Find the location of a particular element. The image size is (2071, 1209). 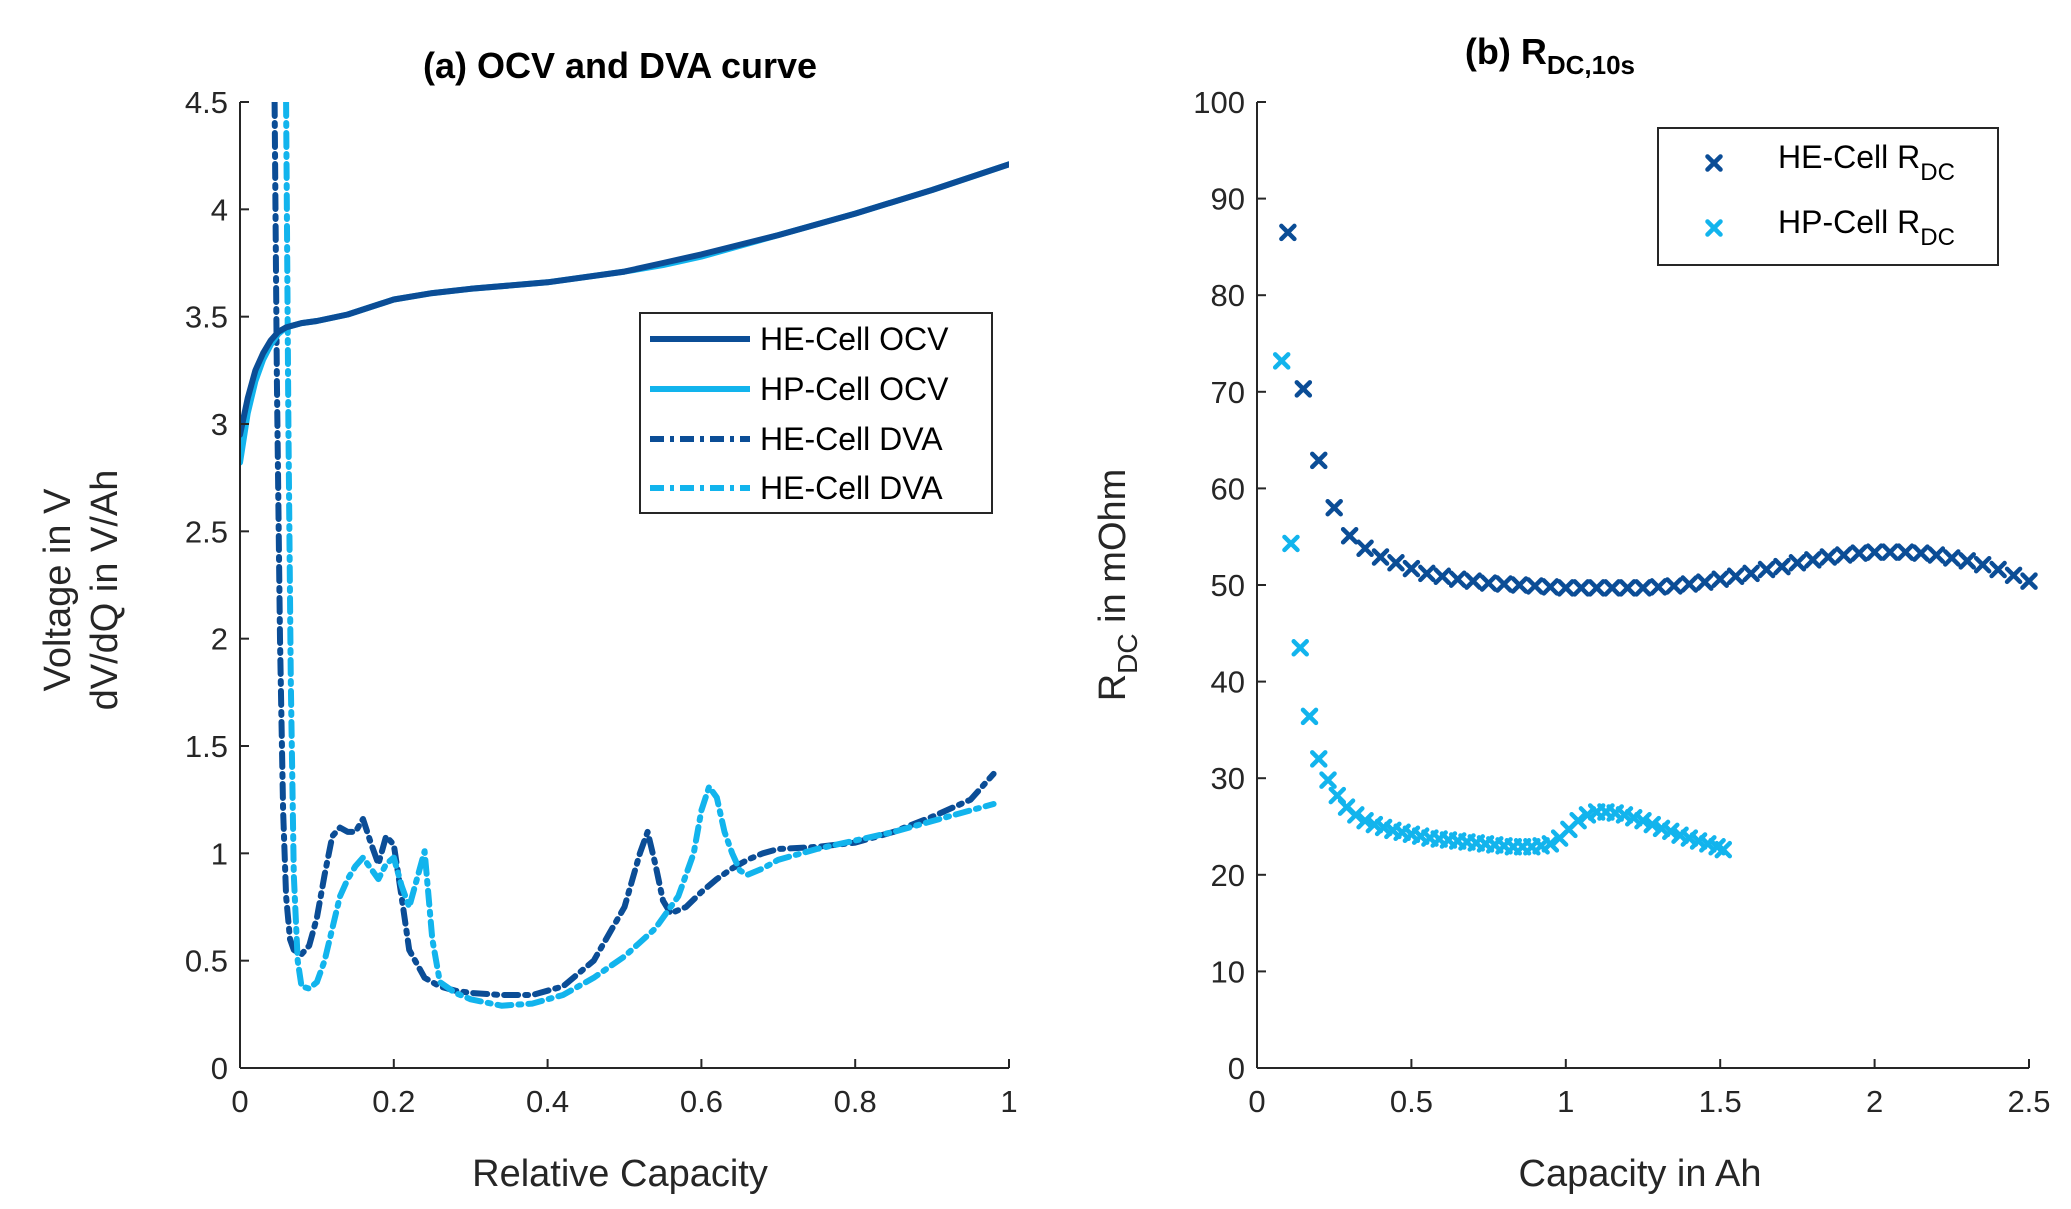

panel-a-y-axis-label-line2-group: dV/dQ in V/Ah is located at coordinates (105, 590).